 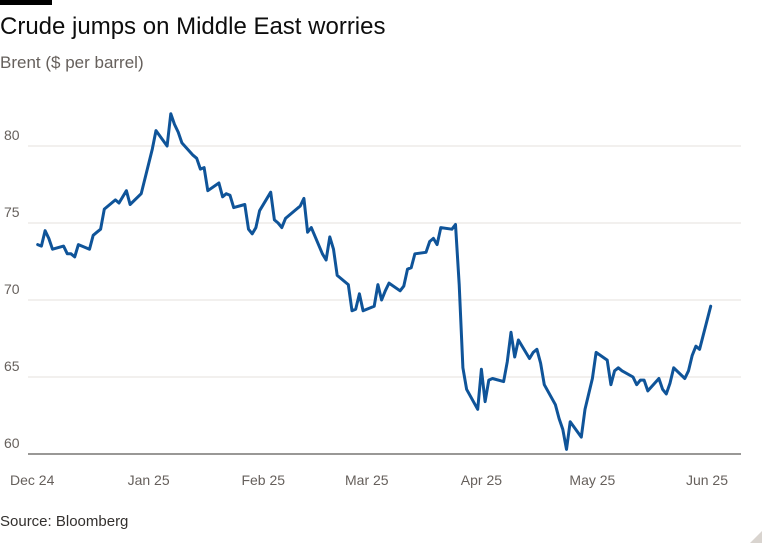 I want to click on y-tick-label: 75, so click(x=12, y=212).